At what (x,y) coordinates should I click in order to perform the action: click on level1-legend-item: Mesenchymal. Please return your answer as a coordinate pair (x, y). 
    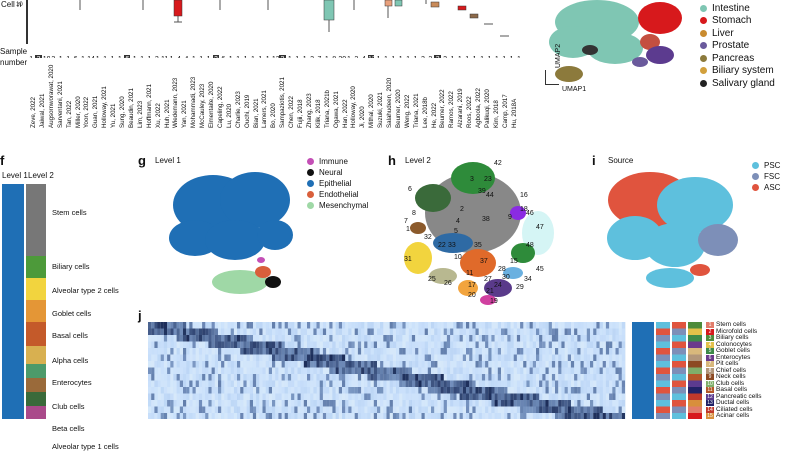
    Looking at the image, I should click on (352, 205).